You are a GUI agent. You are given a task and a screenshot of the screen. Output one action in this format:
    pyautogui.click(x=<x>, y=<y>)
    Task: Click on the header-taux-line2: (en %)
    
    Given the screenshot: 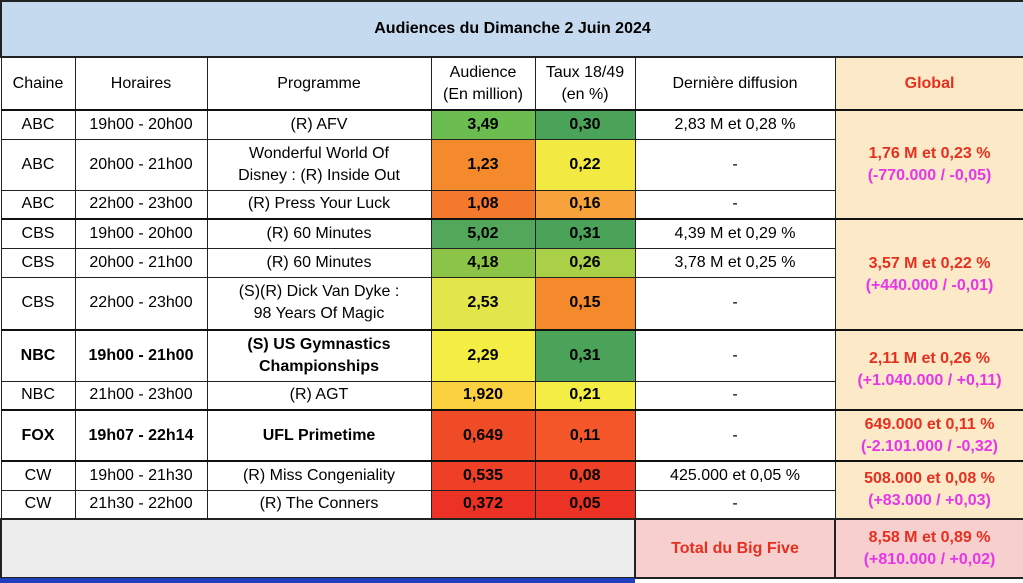 What is the action you would take?
    pyautogui.click(x=585, y=94)
    